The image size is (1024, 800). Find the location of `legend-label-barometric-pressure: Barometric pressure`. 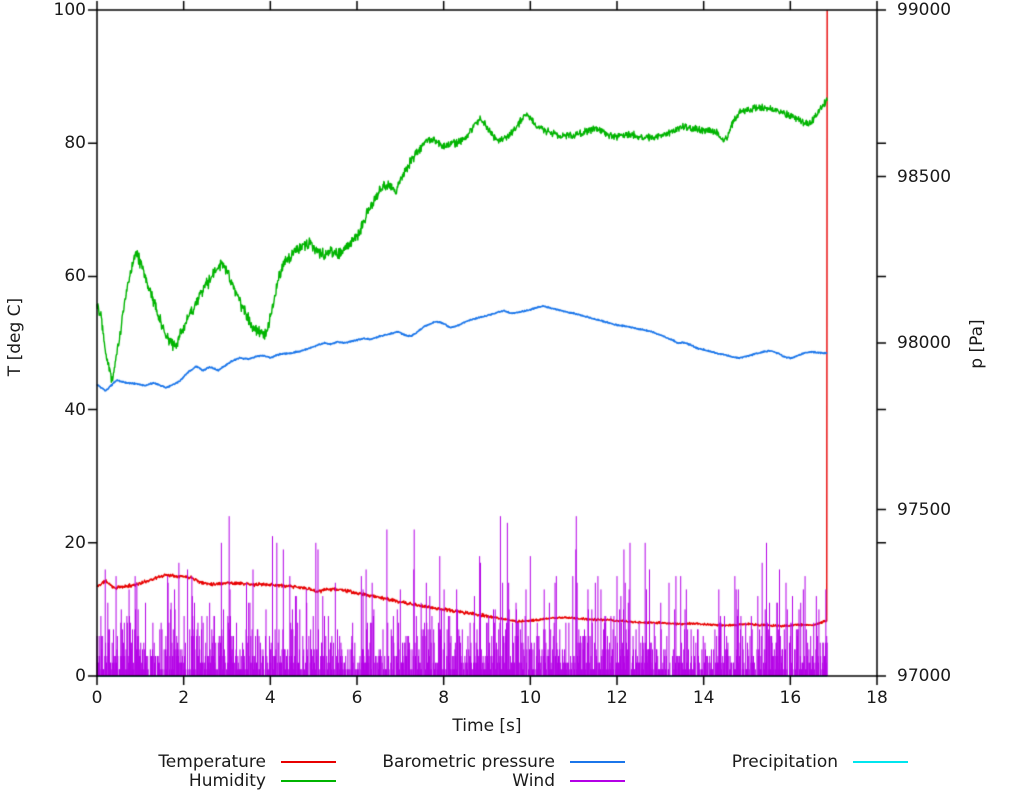

legend-label-barometric-pressure: Barometric pressure is located at coordinates (468, 762).